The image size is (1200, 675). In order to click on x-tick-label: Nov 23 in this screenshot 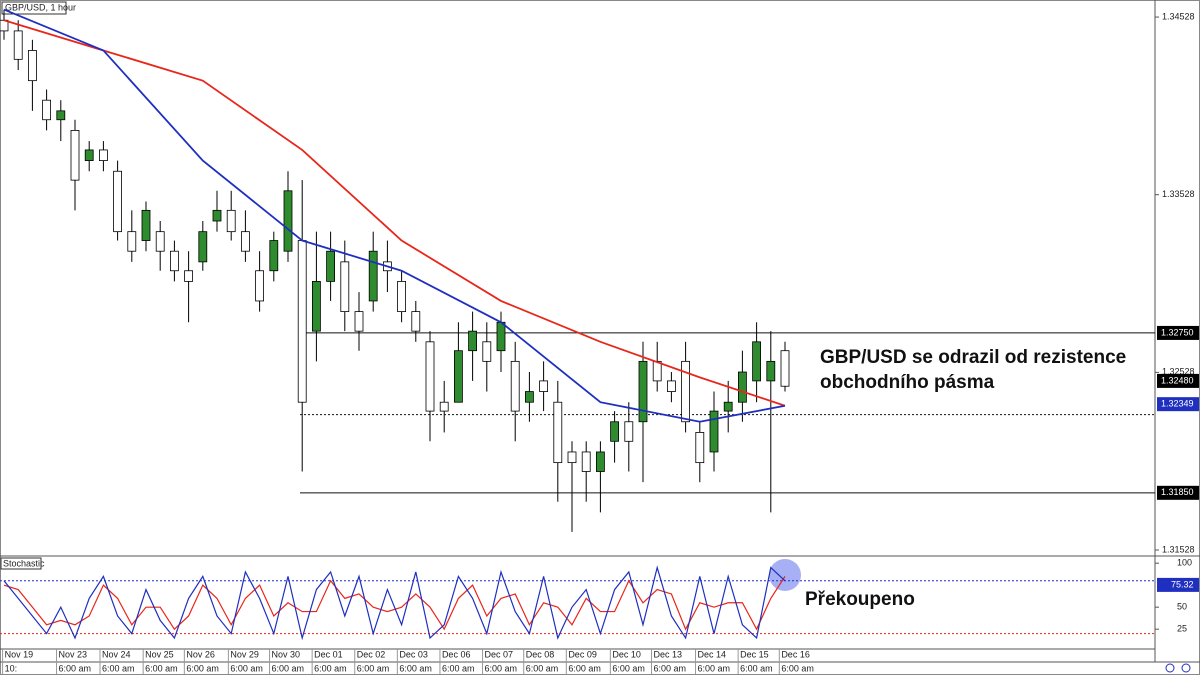, I will do `click(73, 654)`.